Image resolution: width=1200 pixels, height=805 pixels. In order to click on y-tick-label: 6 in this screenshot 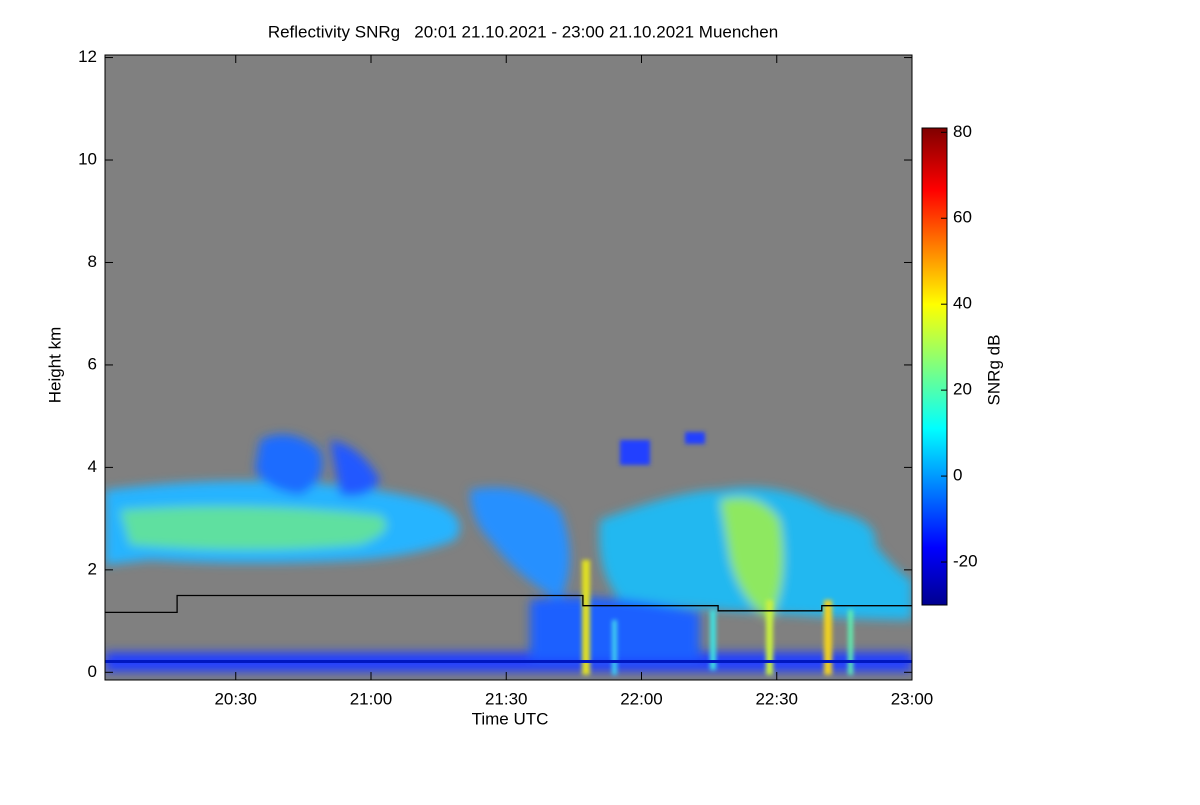, I will do `click(92, 363)`.